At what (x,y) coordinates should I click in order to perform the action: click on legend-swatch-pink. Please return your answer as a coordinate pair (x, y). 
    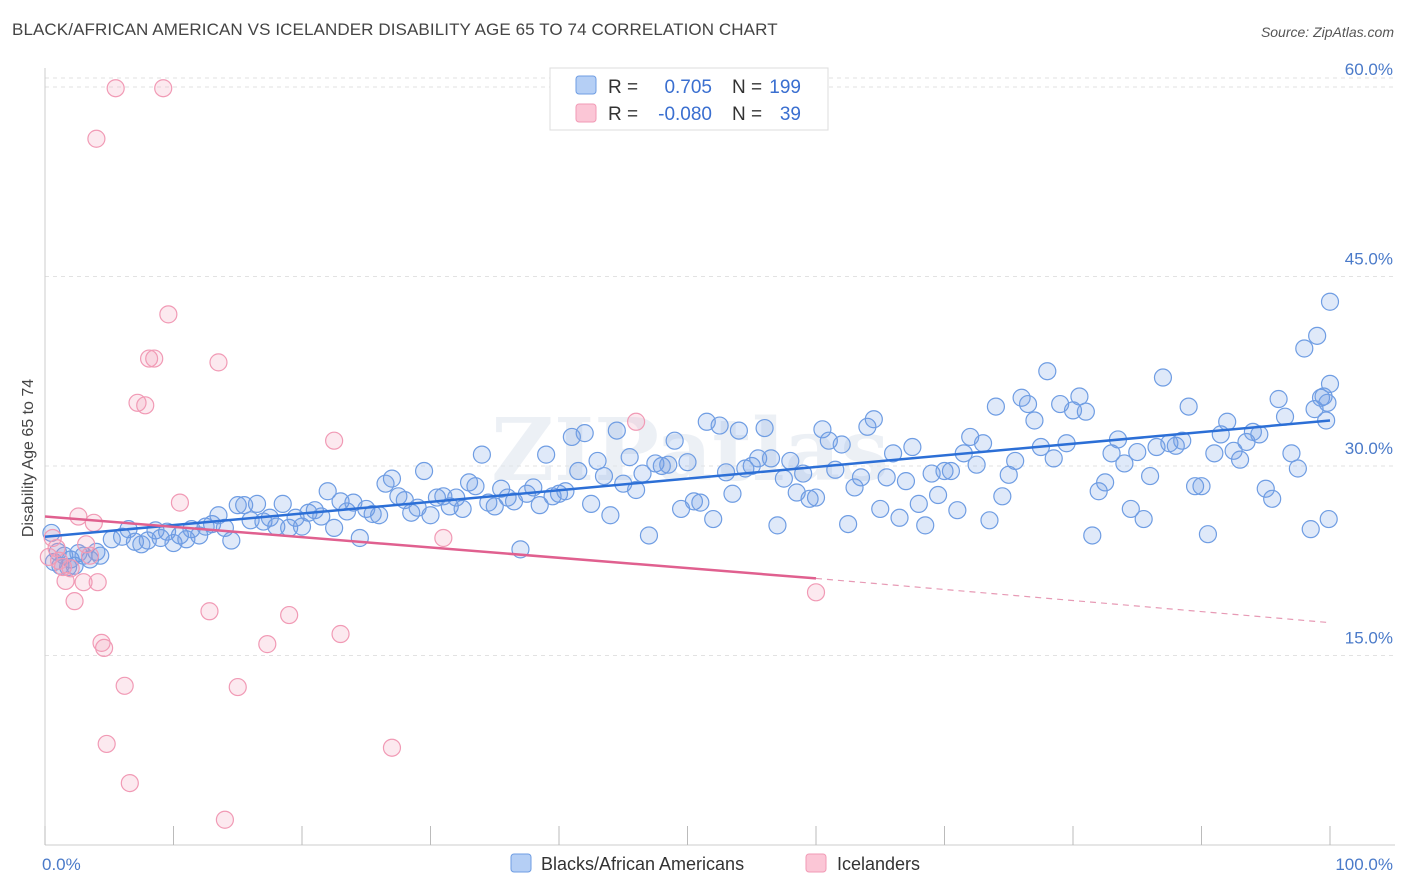
    Looking at the image, I should click on (586, 113).